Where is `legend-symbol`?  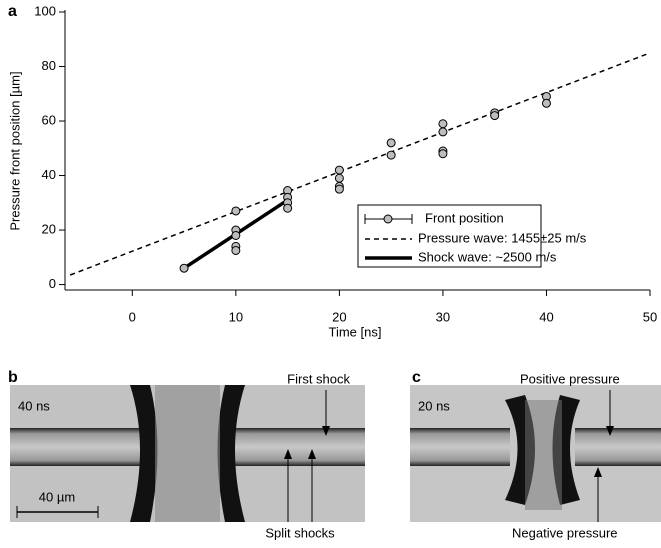
legend-symbol is located at coordinates (388, 237).